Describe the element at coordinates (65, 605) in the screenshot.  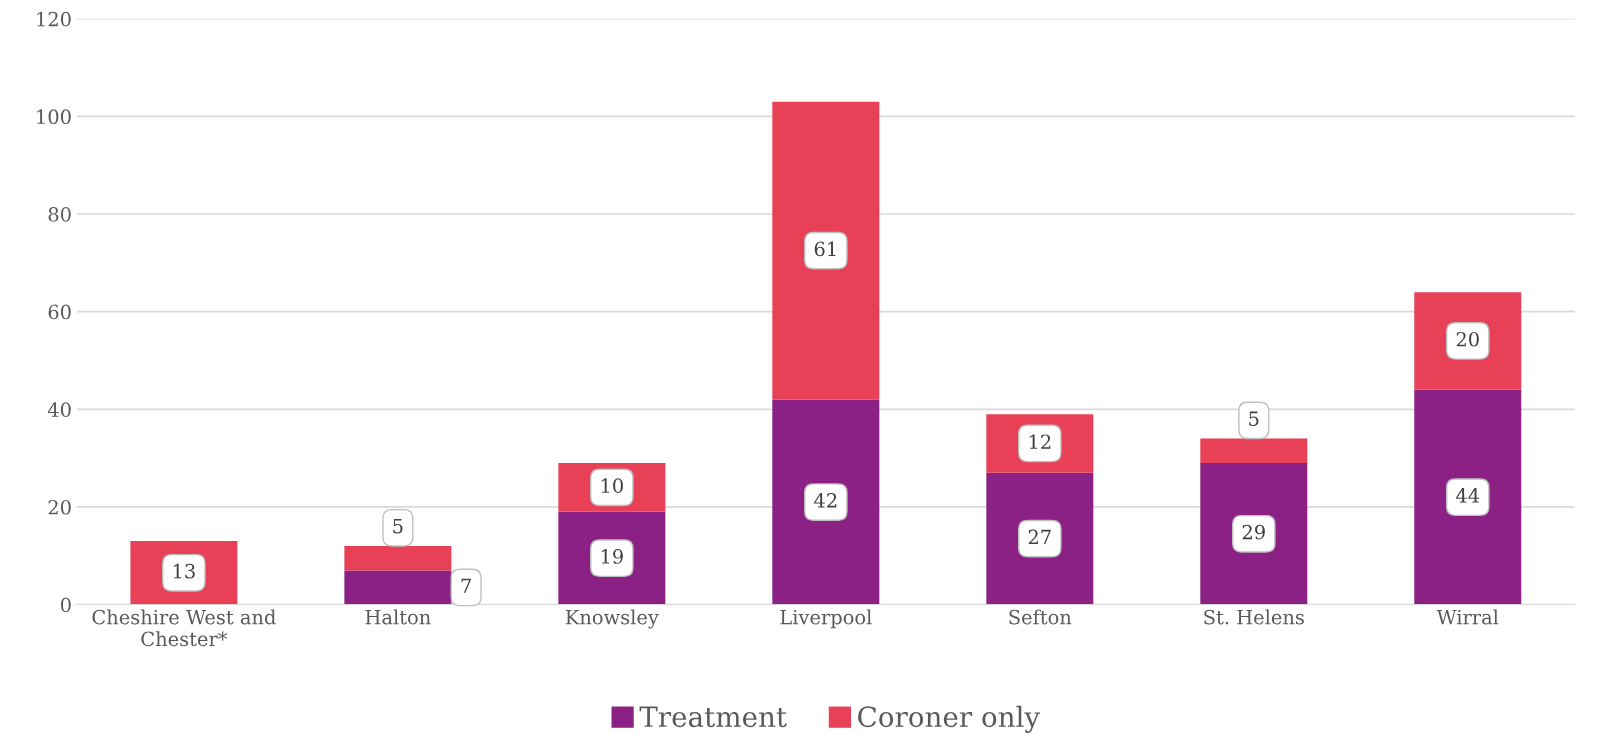
I see `y-tick-label: 0` at that location.